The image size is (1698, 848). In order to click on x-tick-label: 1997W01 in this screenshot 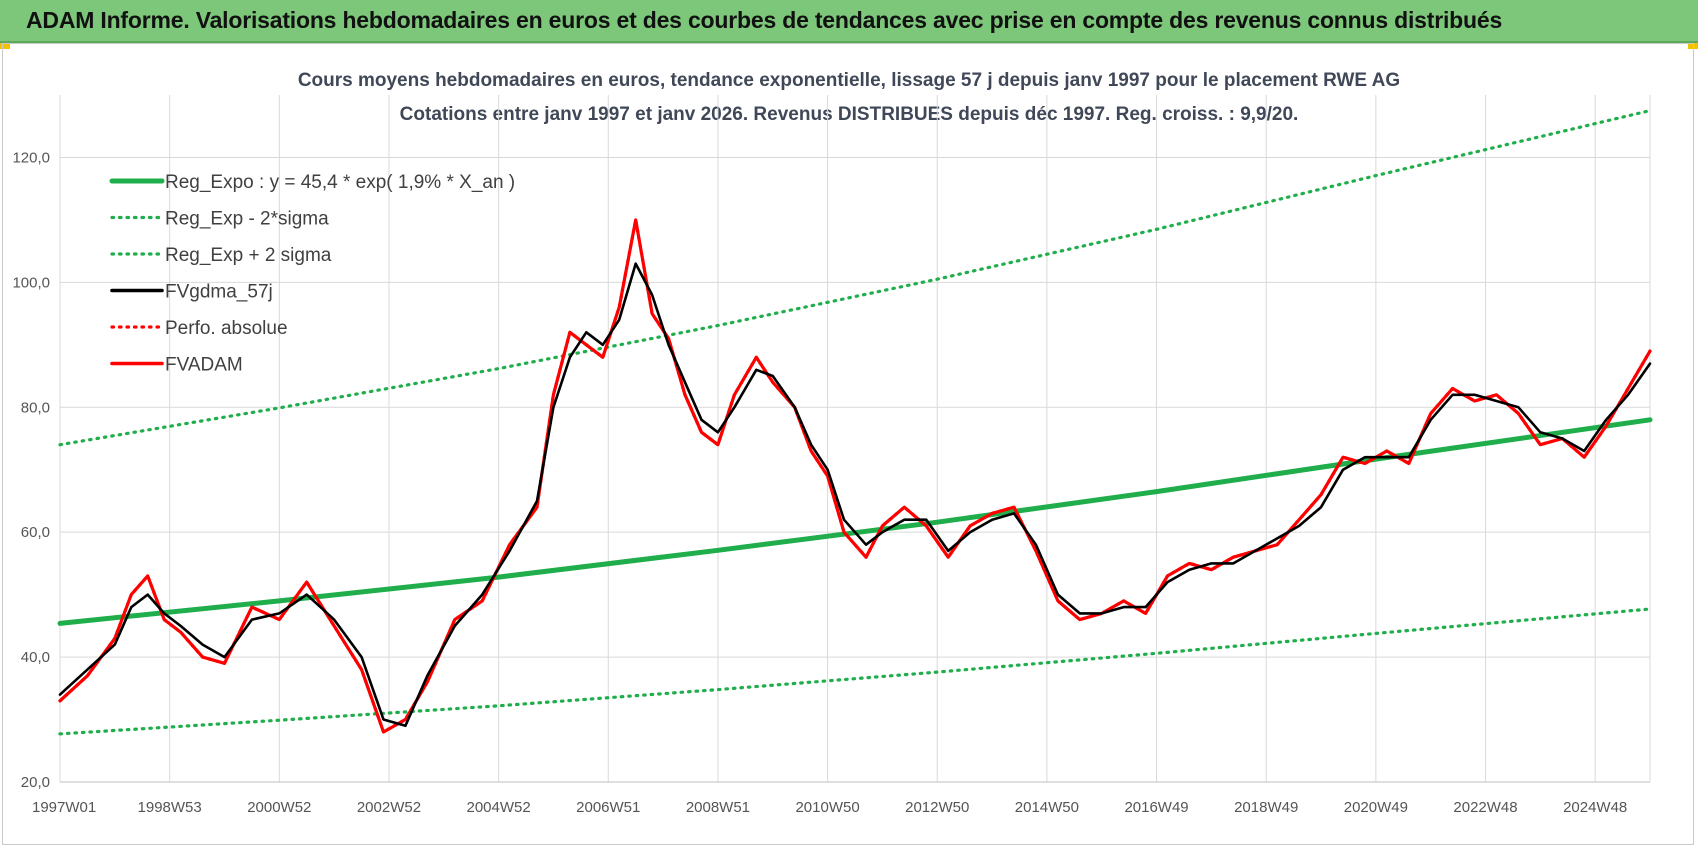, I will do `click(64, 807)`.